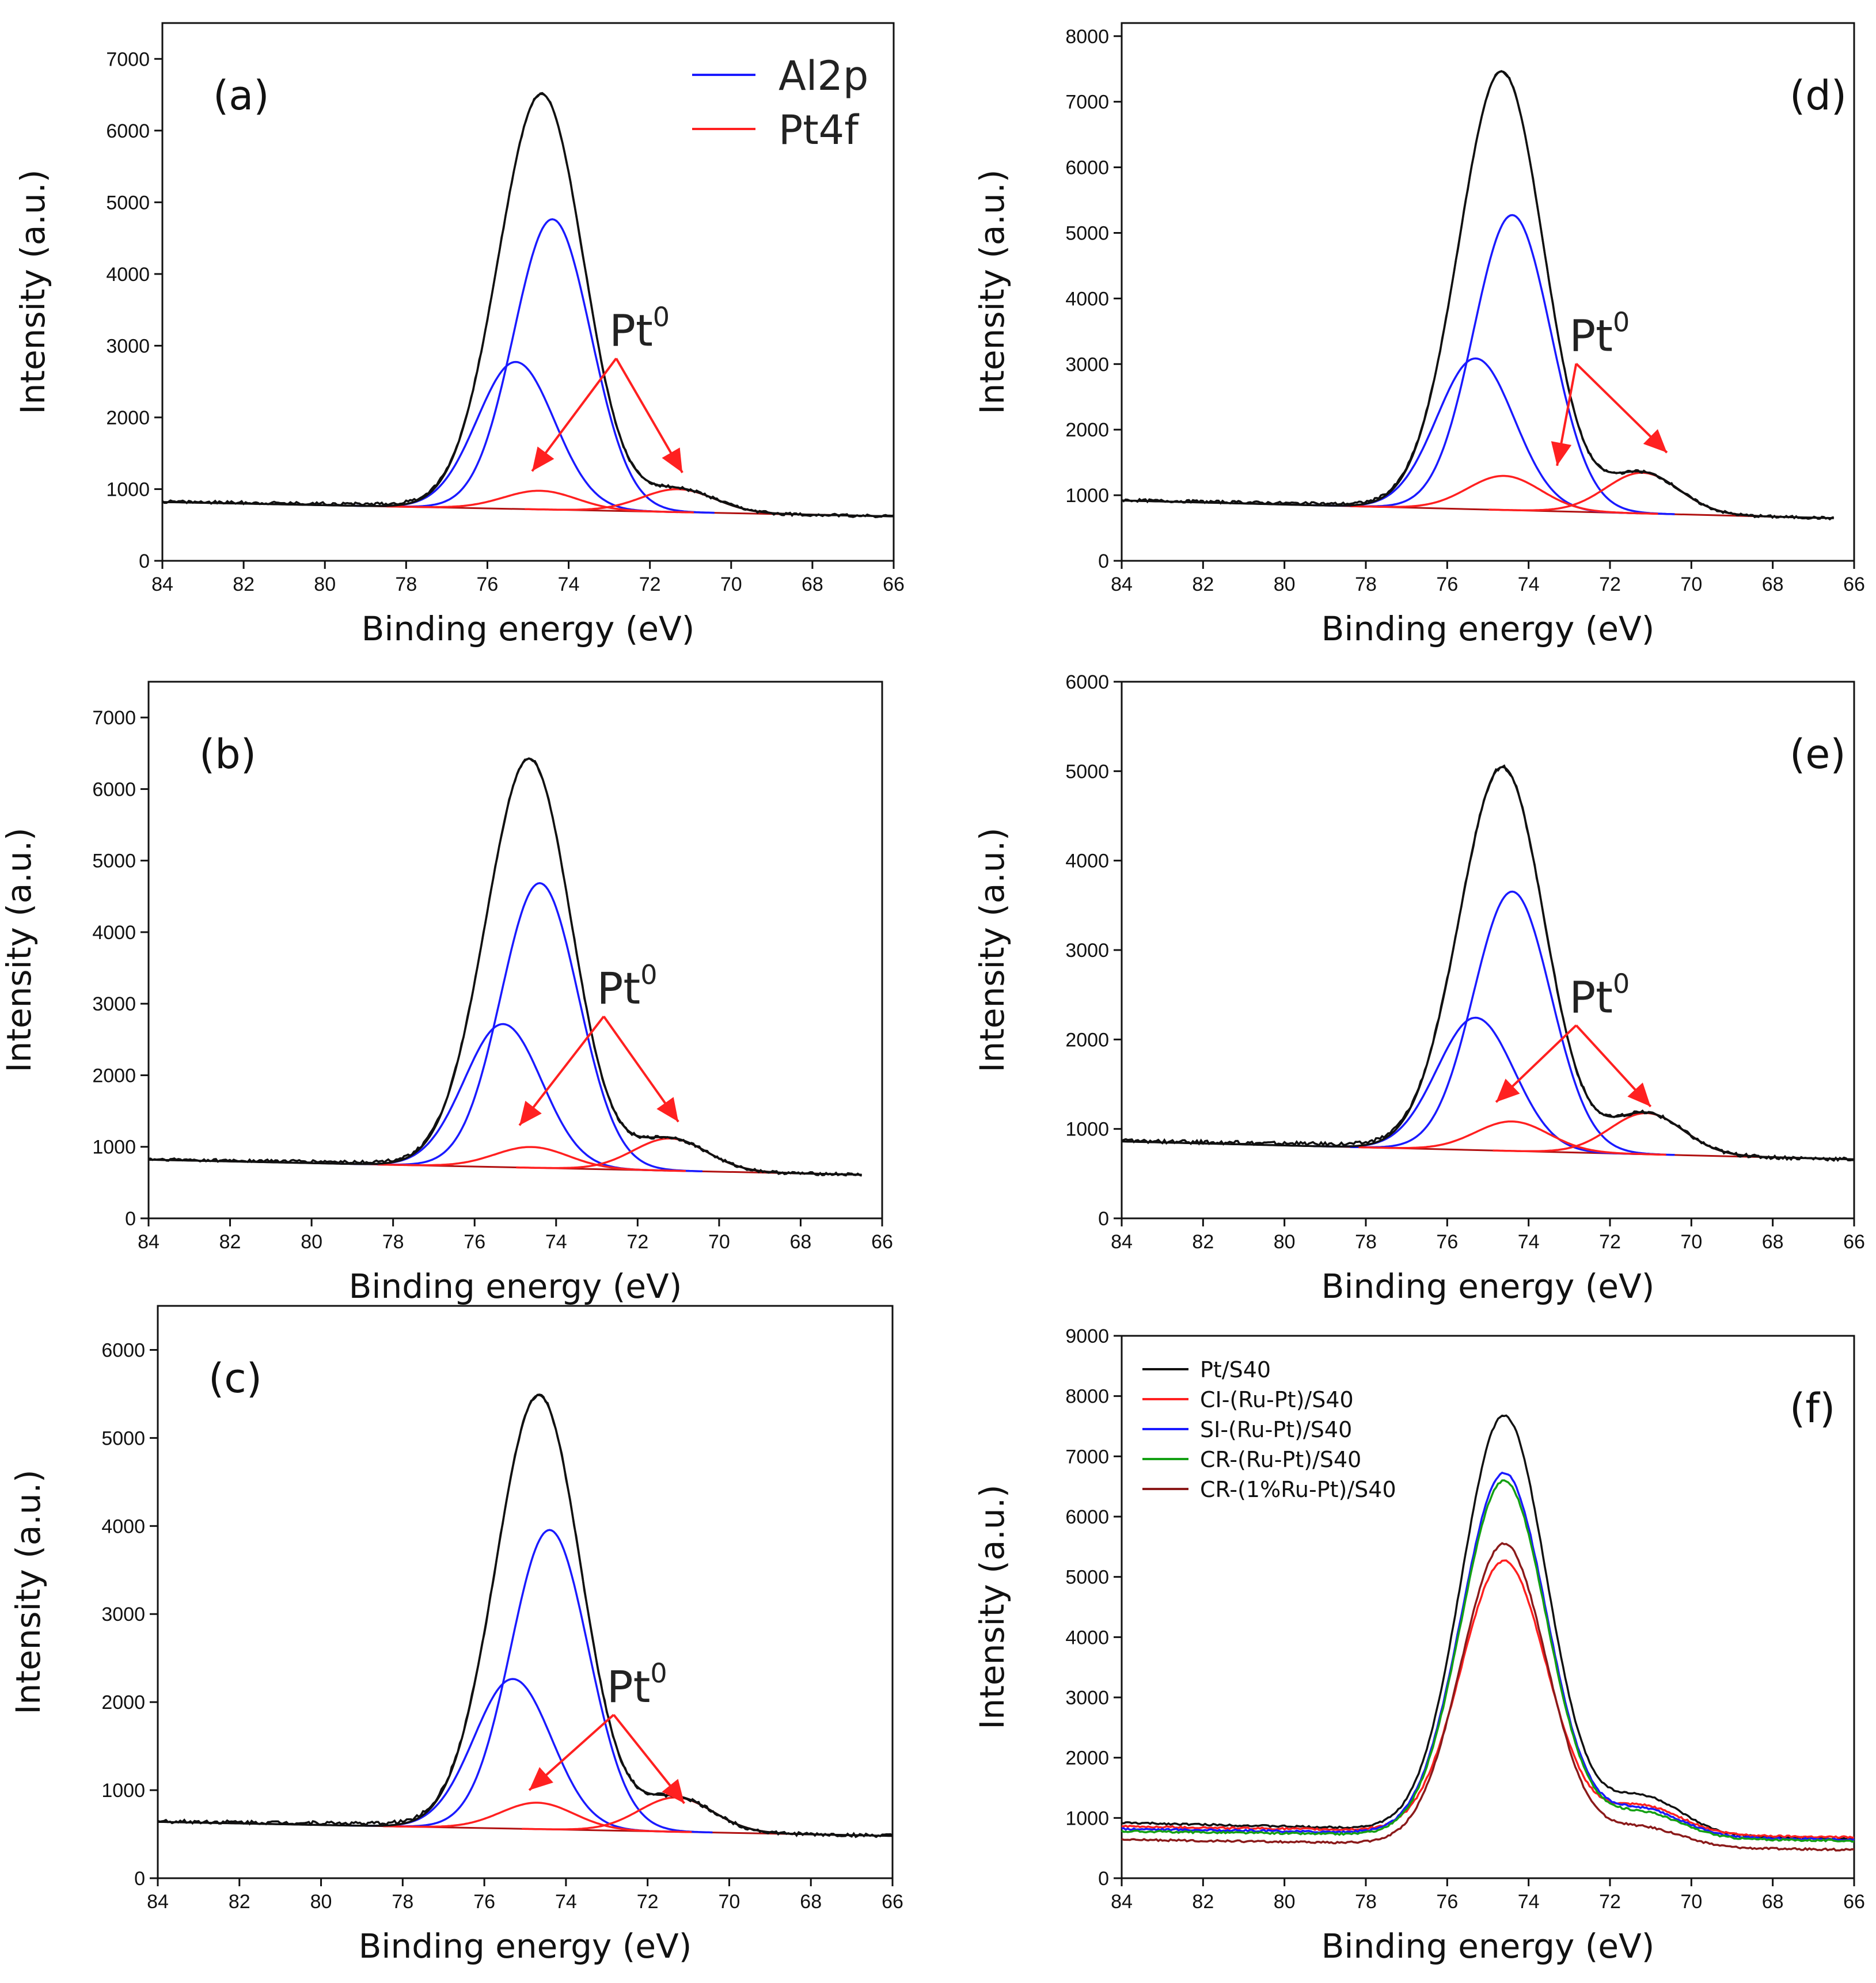  What do you see at coordinates (123, 1791) in the screenshot?
I see `panel-c-y-tick-label: 1000` at bounding box center [123, 1791].